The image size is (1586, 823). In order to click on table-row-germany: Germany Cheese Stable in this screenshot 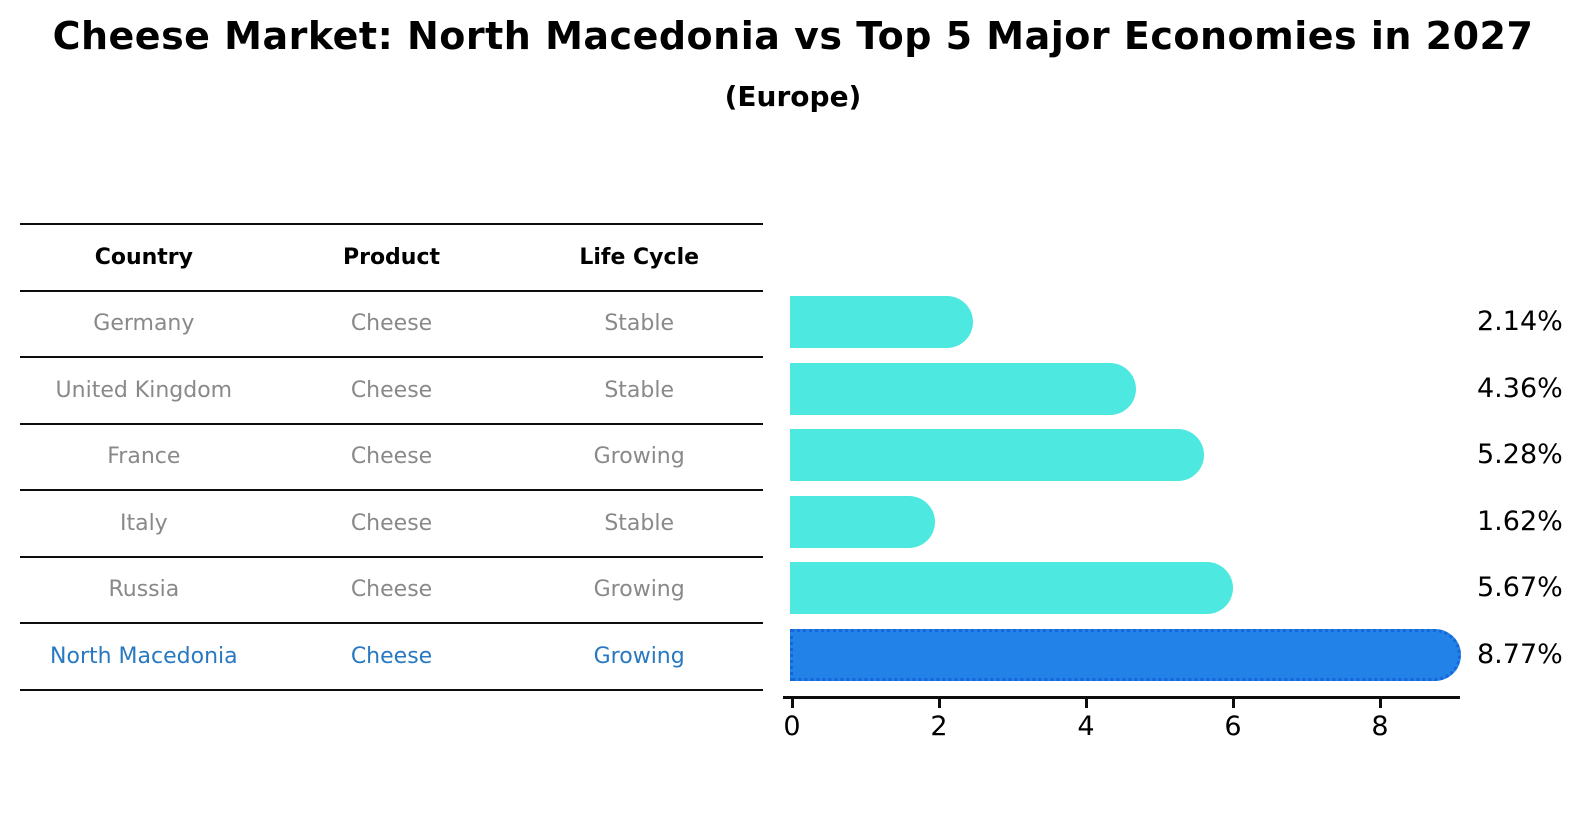, I will do `click(391, 325)`.